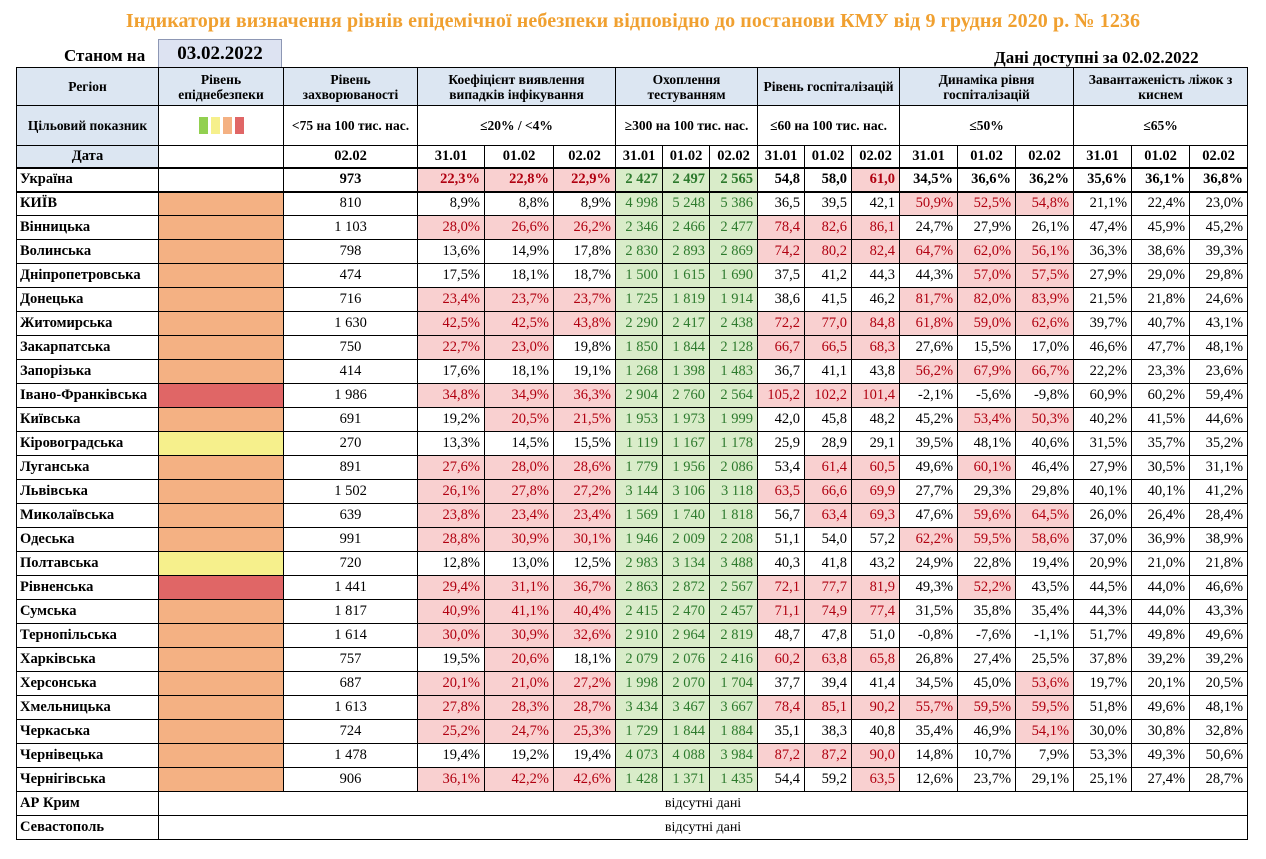 The image size is (1266, 859). Describe the element at coordinates (1045, 539) in the screenshot. I see `hospitalization-dynamics-value: 58,6%` at that location.